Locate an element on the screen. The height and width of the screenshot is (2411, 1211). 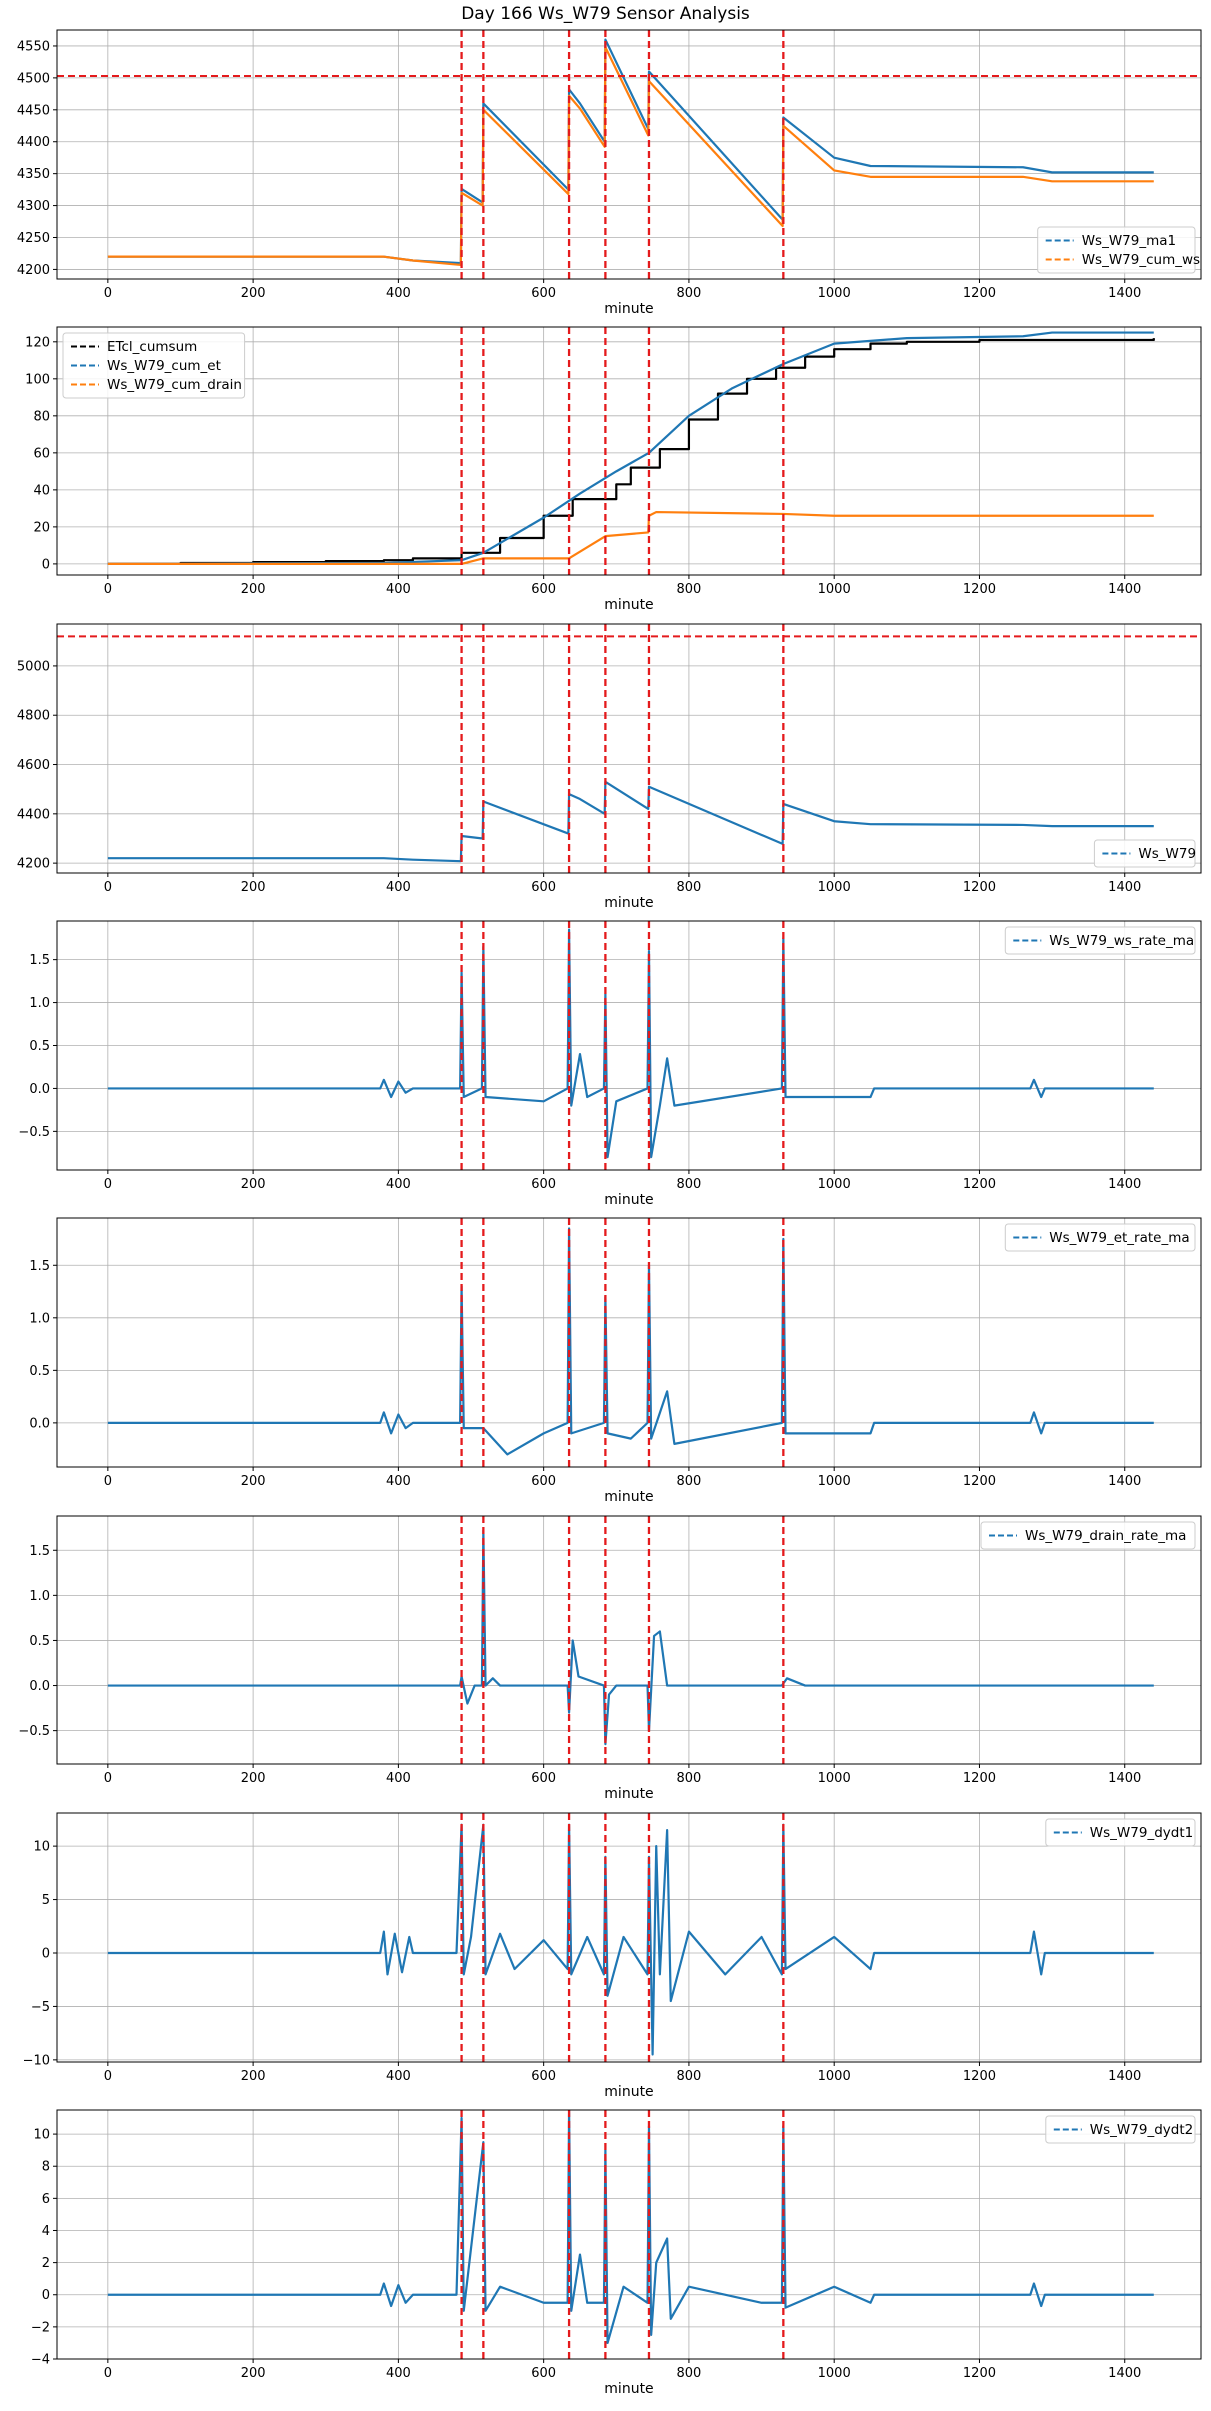
legend: Ws_W79_drain_rate_ma is located at coordinates (1088, 1535).